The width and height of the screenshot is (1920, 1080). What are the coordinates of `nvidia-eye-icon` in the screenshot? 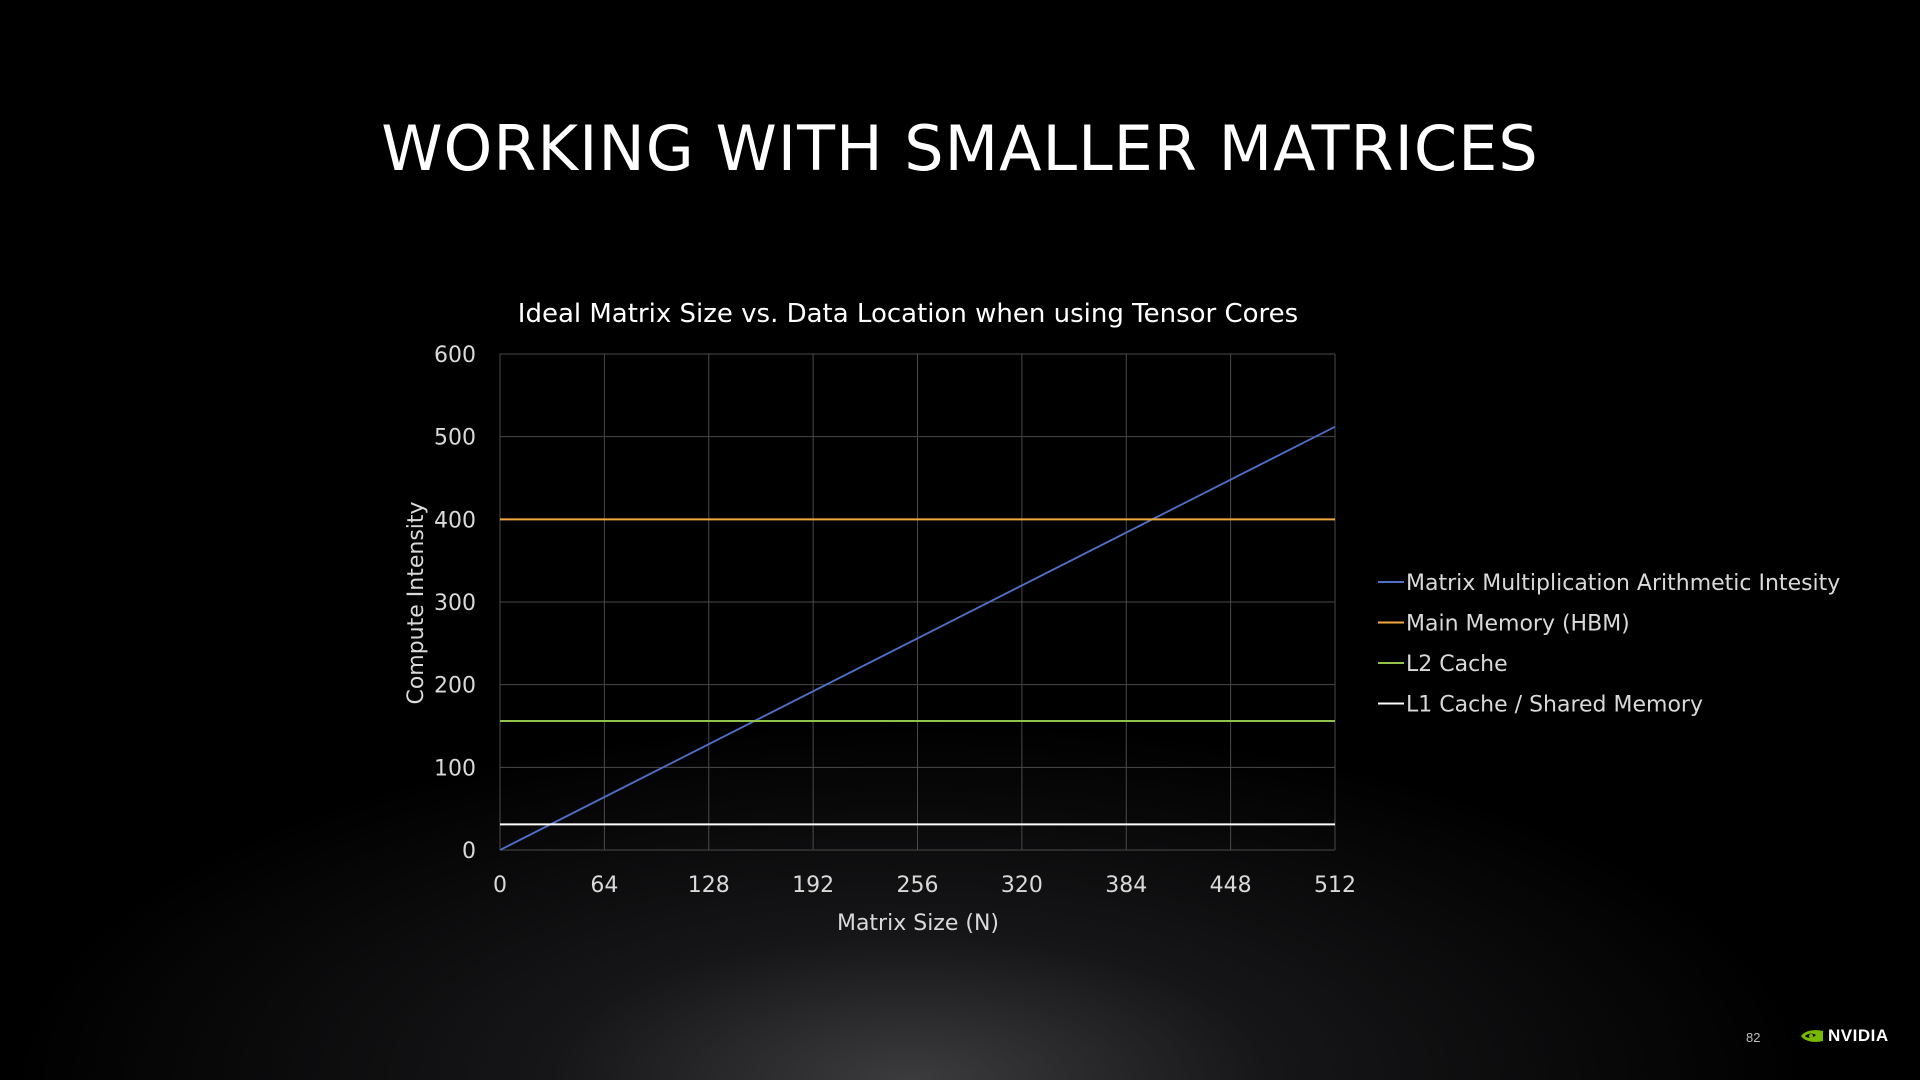 It's located at (1812, 1036).